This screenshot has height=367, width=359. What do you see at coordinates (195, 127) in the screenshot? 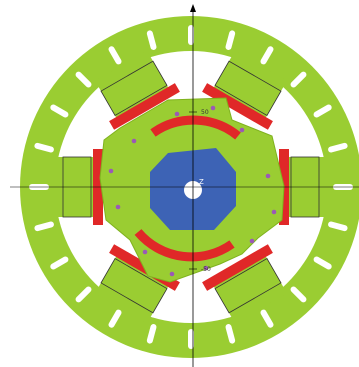
I see `rotor-magnet-arc-top` at bounding box center [195, 127].